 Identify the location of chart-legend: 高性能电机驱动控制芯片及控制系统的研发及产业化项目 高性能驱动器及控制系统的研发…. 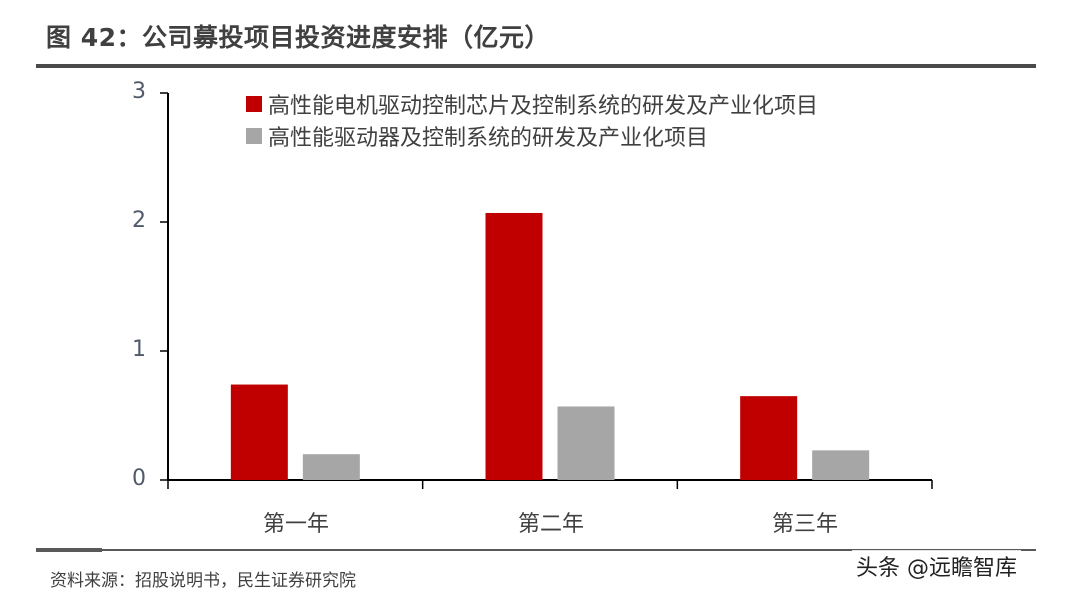
(532, 120).